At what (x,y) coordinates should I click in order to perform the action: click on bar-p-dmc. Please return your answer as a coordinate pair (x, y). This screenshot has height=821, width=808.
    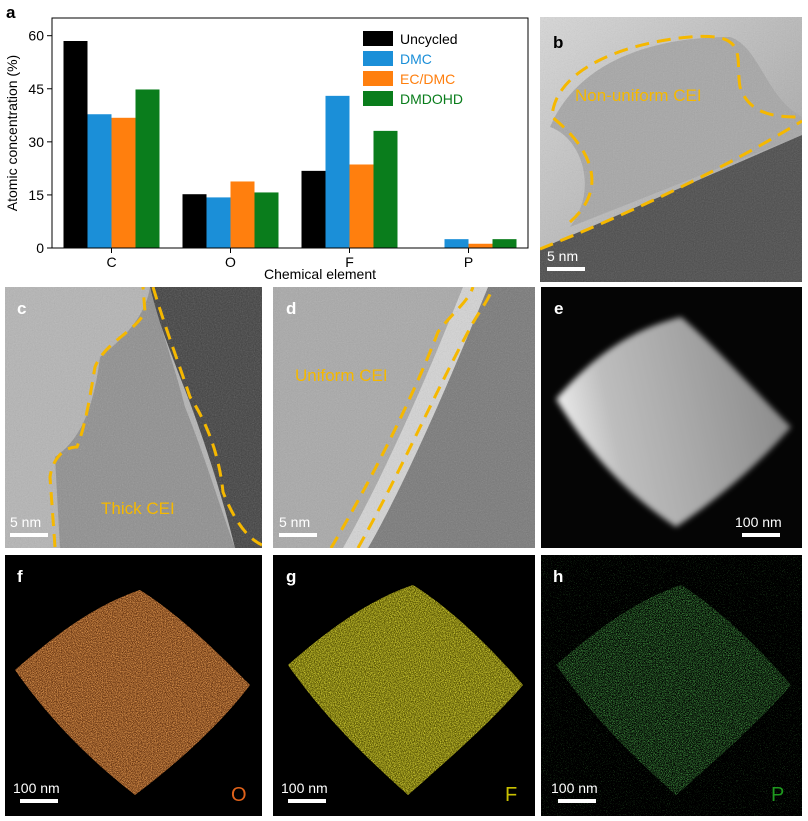
    Looking at the image, I should click on (456, 243).